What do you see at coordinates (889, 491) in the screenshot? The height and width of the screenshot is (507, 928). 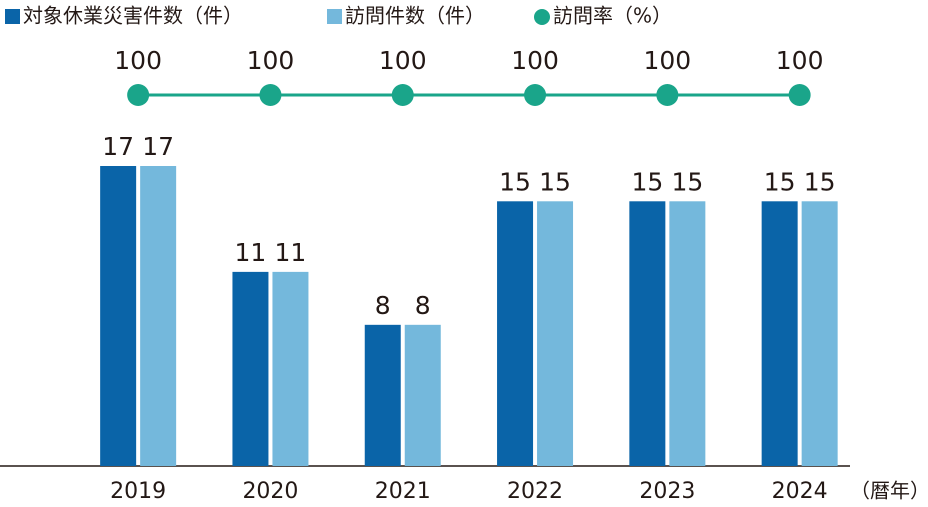 I see `x-axis-label: （暦年）` at bounding box center [889, 491].